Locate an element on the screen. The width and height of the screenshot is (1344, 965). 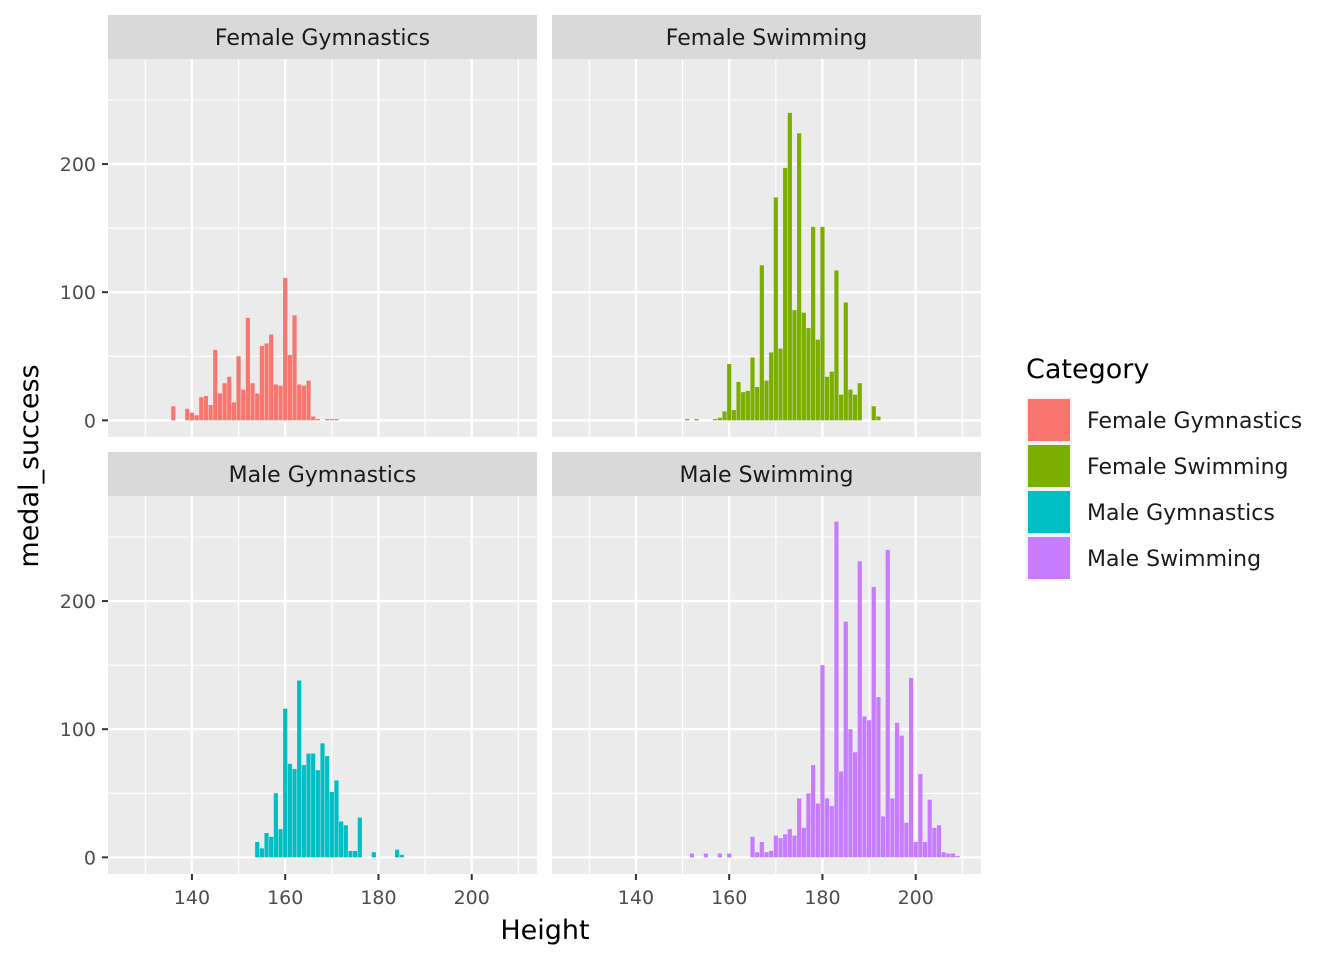
x-tick-label: 200 is located at coordinates (472, 898).